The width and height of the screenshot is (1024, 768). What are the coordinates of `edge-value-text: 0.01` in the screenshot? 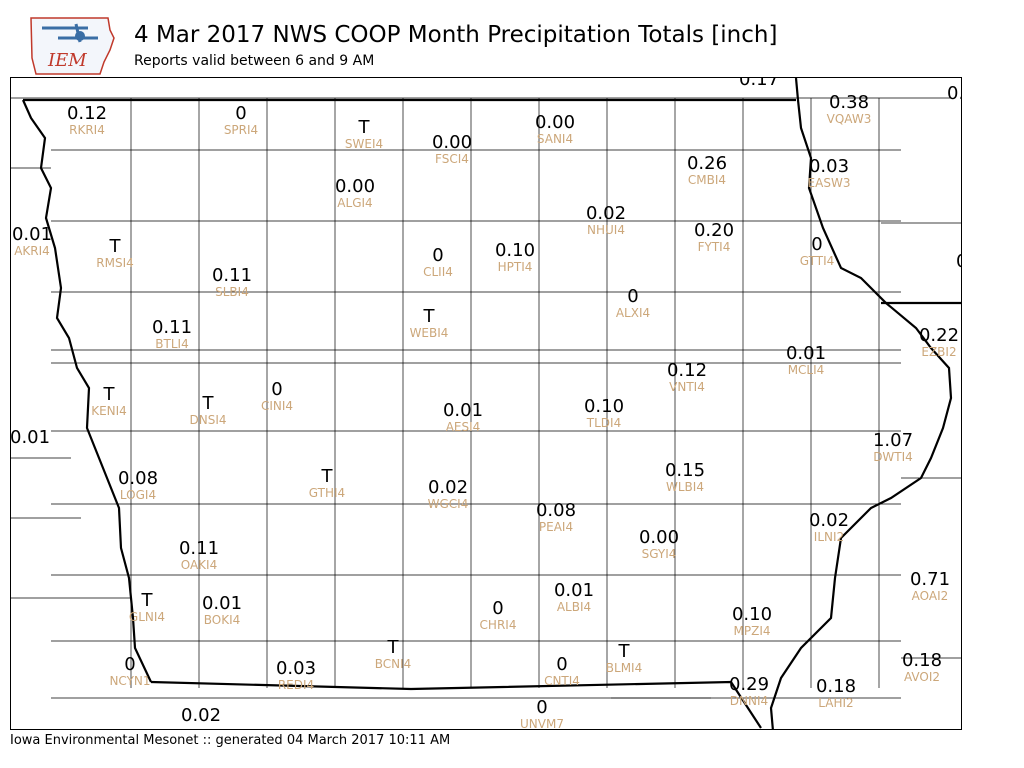 It's located at (30, 437).